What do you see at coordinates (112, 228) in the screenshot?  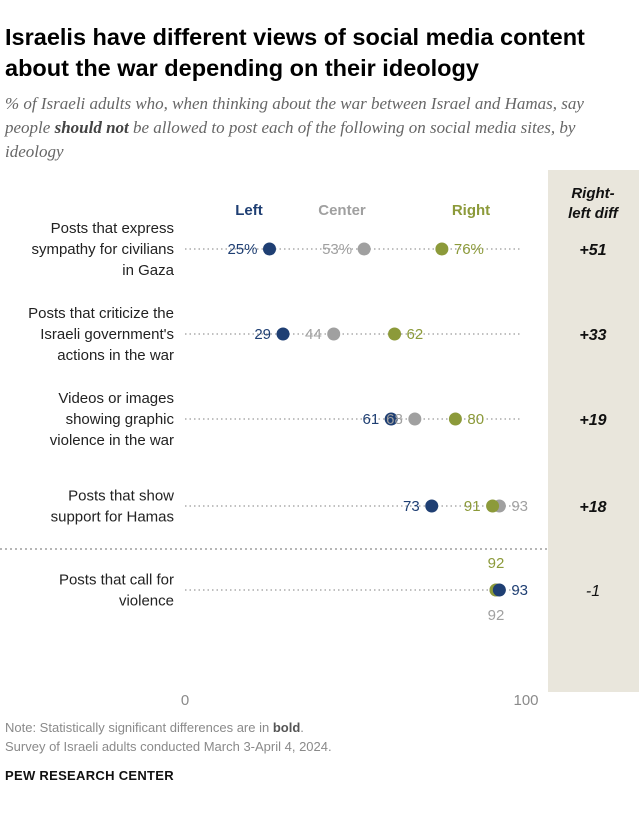 I see `row-1-label-line-1: Posts that express` at bounding box center [112, 228].